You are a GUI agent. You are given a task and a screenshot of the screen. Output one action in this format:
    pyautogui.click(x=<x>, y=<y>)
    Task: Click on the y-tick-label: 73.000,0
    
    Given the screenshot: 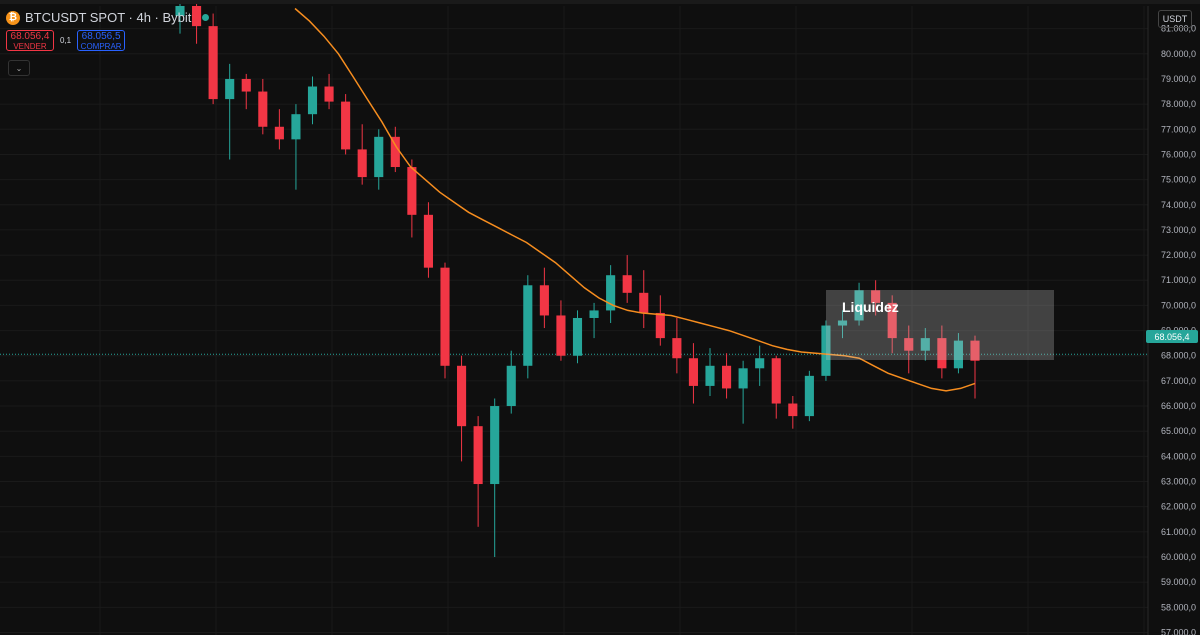 What is the action you would take?
    pyautogui.click(x=1178, y=230)
    